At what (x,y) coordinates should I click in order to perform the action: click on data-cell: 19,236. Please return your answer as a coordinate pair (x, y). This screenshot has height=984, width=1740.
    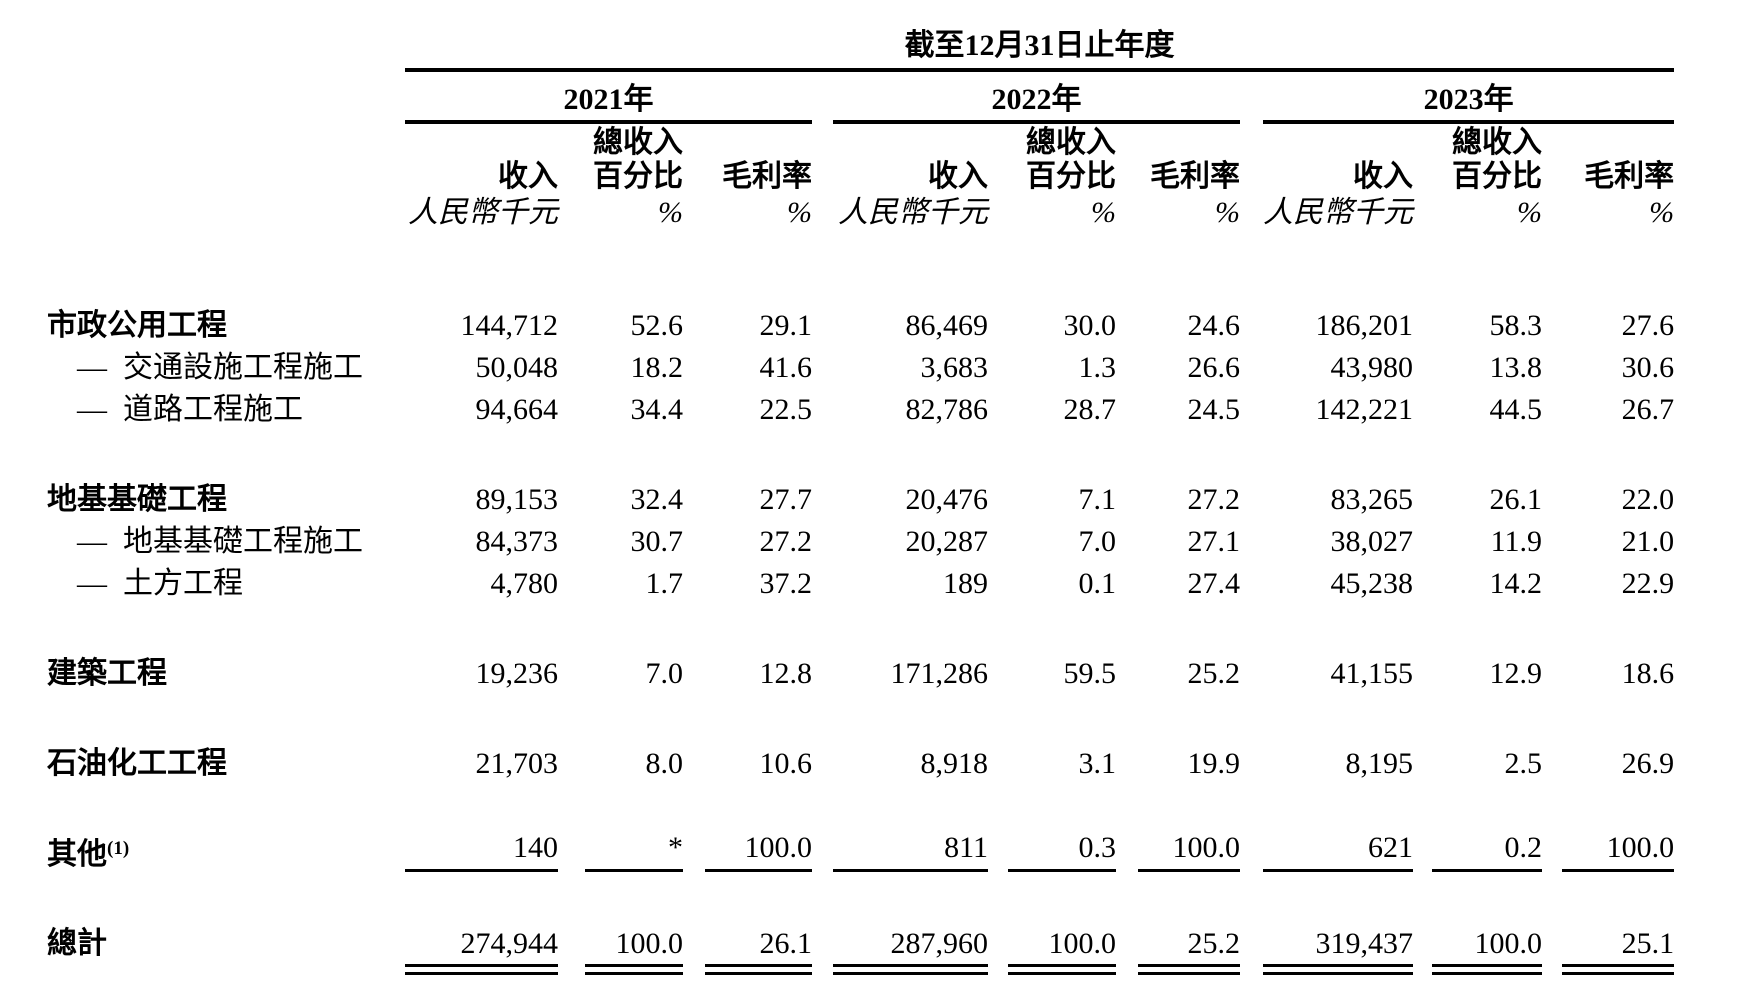
    Looking at the image, I should click on (482, 668).